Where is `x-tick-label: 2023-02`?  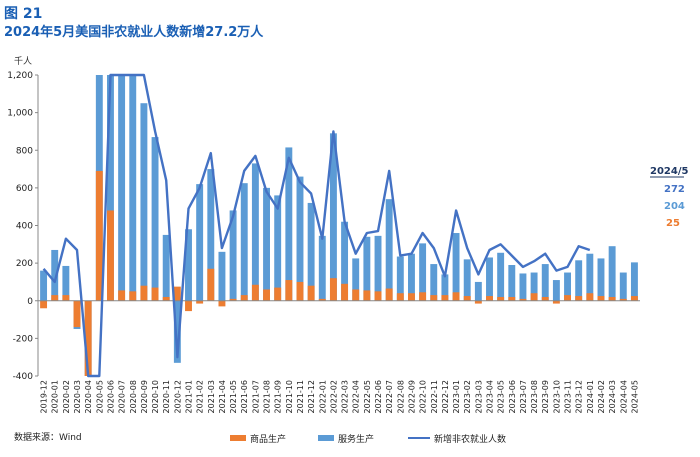
x-tick-label: 2023-02 is located at coordinates (467, 396).